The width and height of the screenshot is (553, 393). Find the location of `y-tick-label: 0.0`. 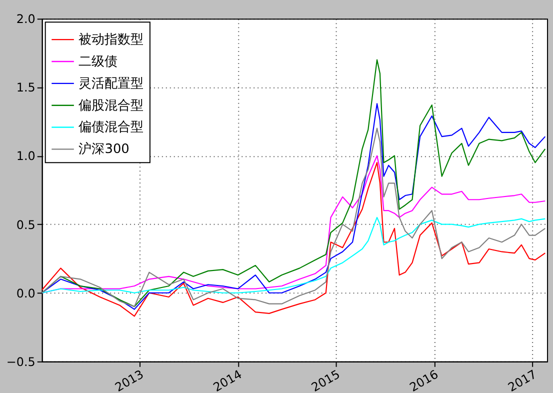

y-tick-label: 0.0 is located at coordinates (26, 293).